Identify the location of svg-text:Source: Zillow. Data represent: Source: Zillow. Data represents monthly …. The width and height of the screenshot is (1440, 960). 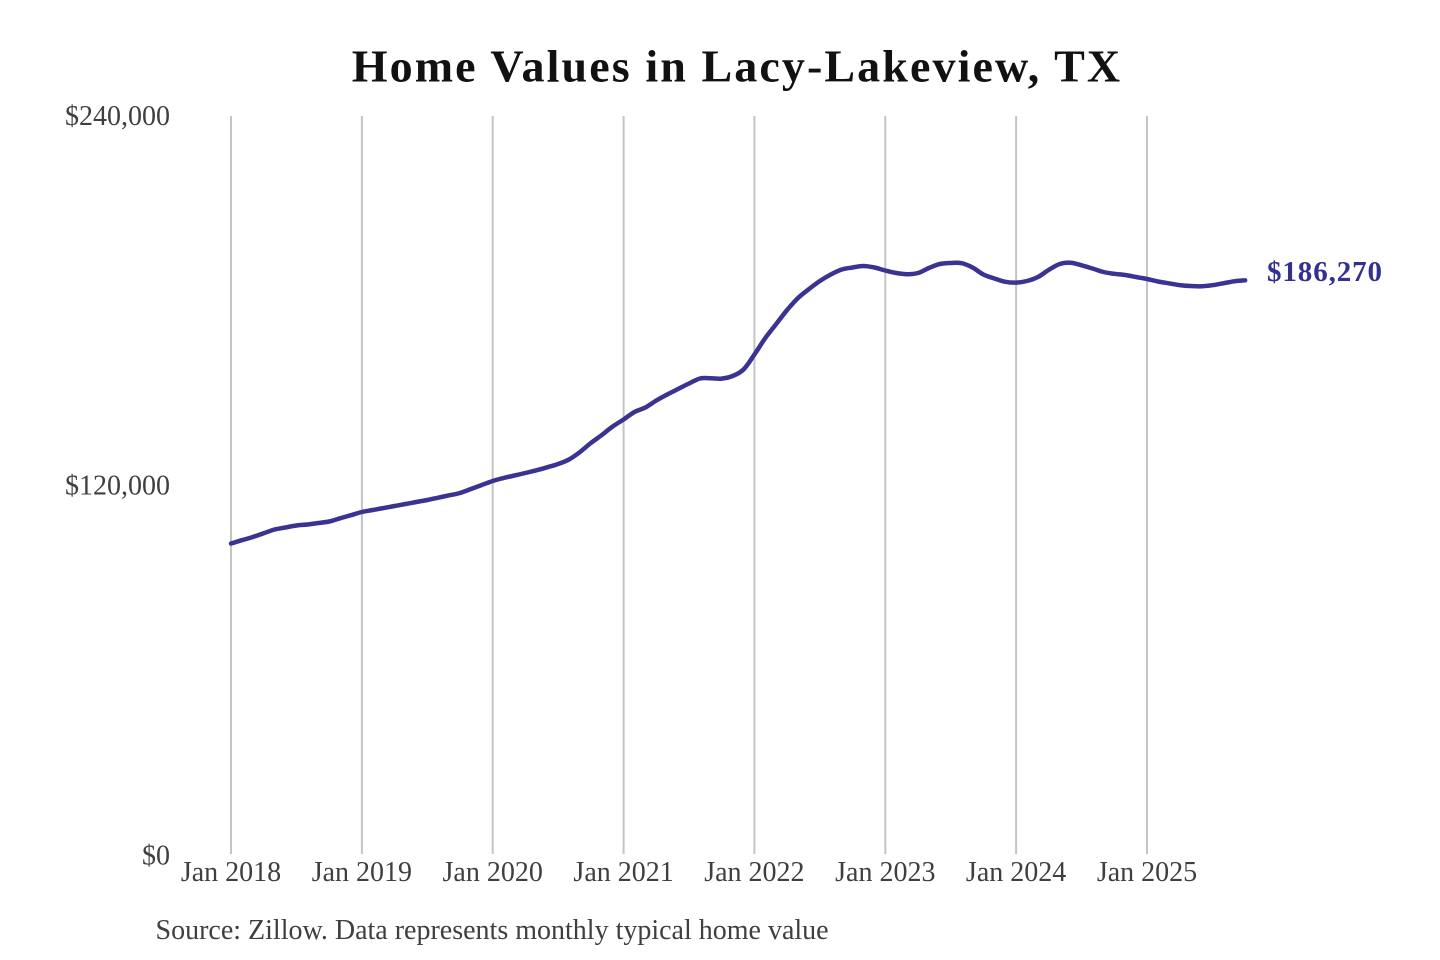
(492, 930).